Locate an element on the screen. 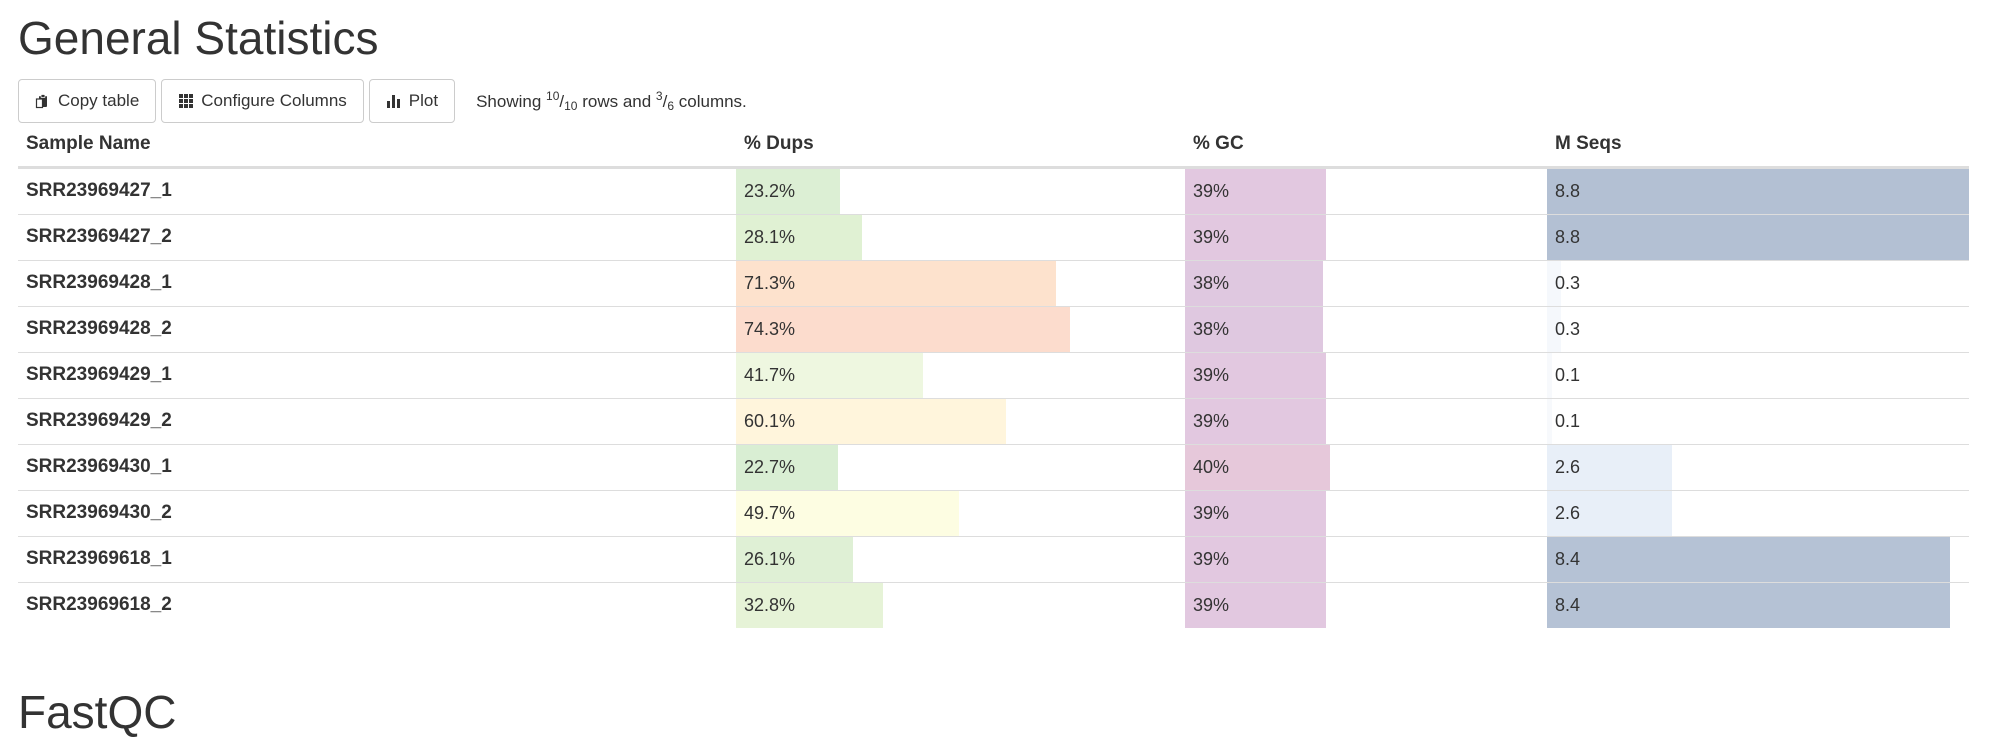 Image resolution: width=1990 pixels, height=742 pixels. sample-name-cell: SRR23969428_1 is located at coordinates (377, 282).